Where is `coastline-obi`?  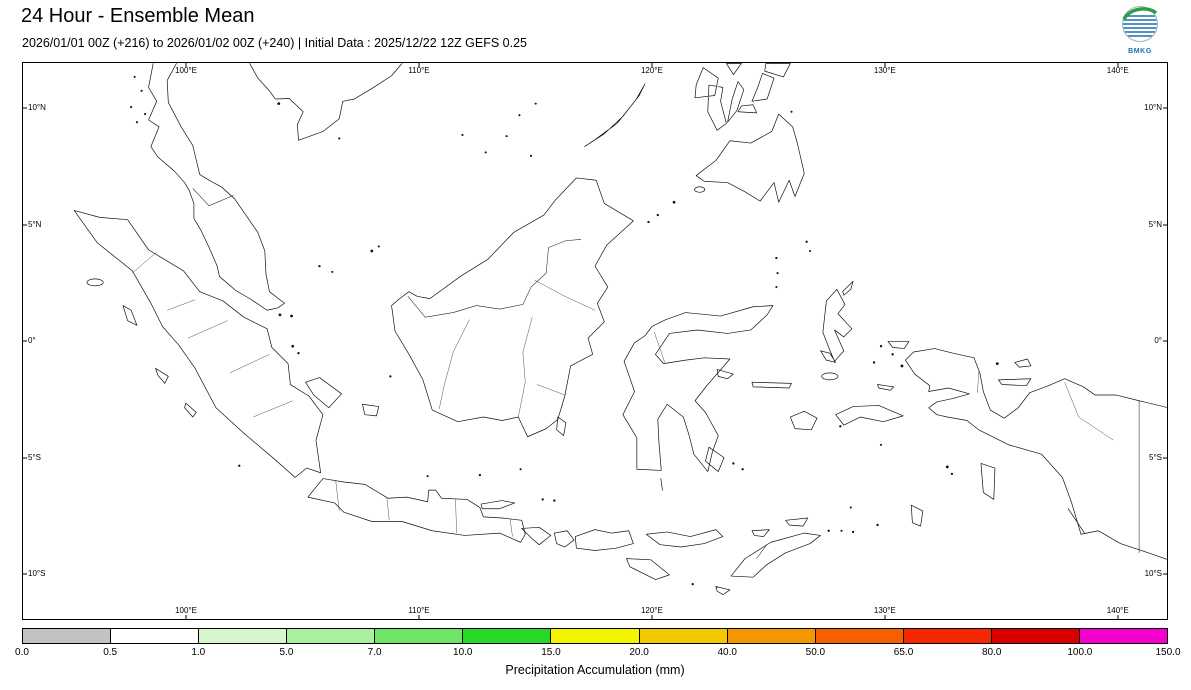
coastline-obi is located at coordinates (830, 376).